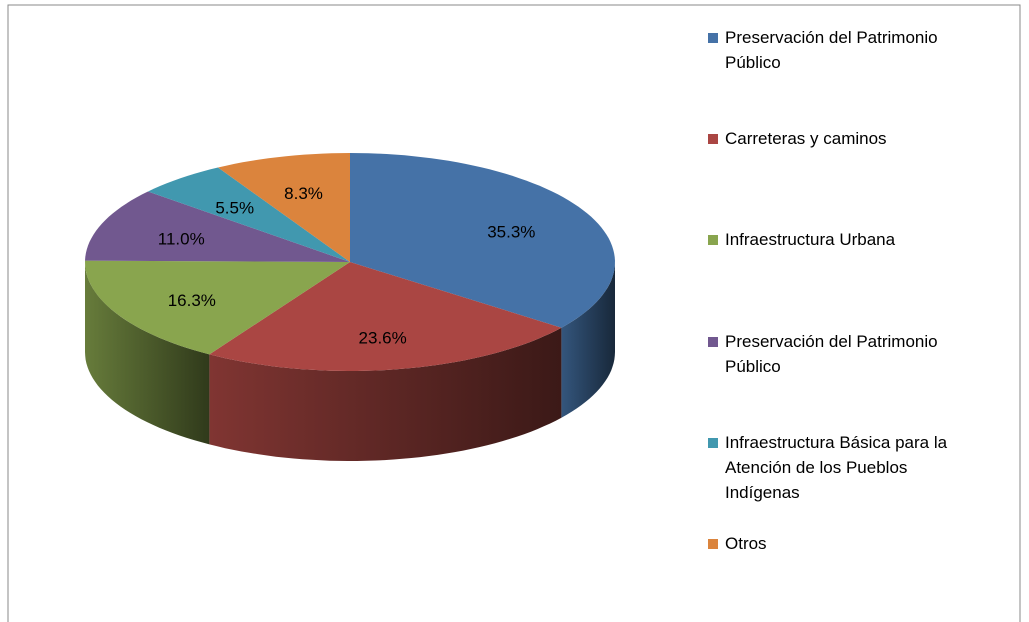 This screenshot has width=1029, height=622. Describe the element at coordinates (181, 239) in the screenshot. I see `data-label: 11.0%` at that location.